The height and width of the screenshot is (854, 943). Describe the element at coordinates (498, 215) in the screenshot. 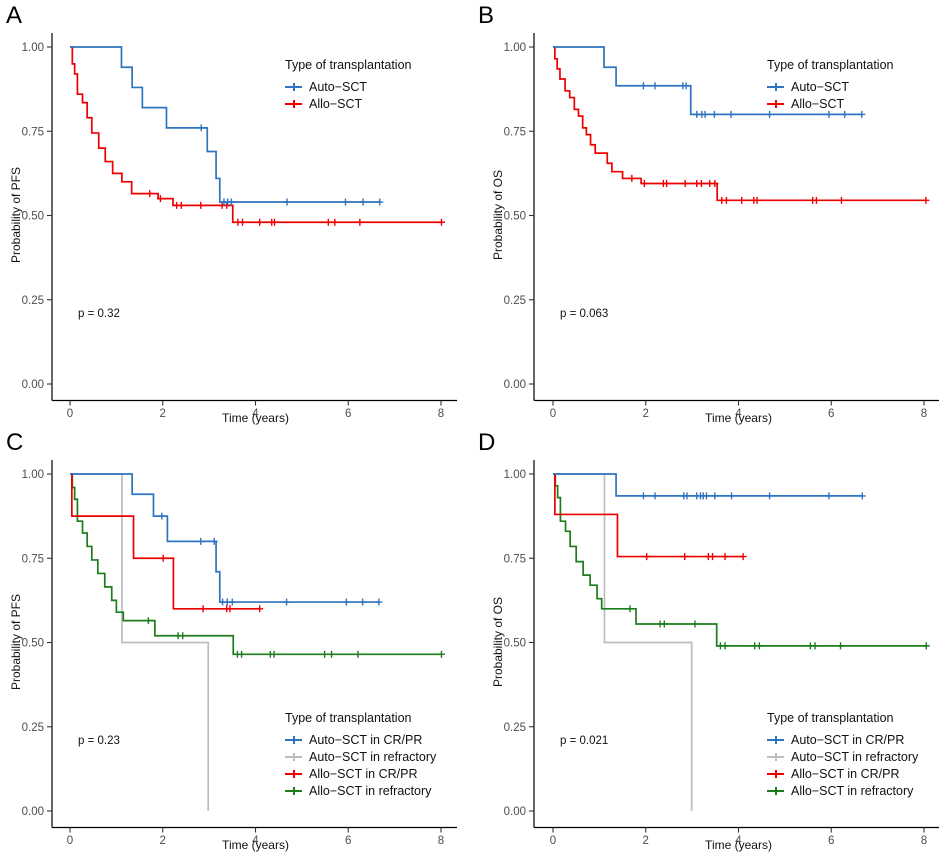

I see `y-axis-title-b: Probability of OS` at that location.